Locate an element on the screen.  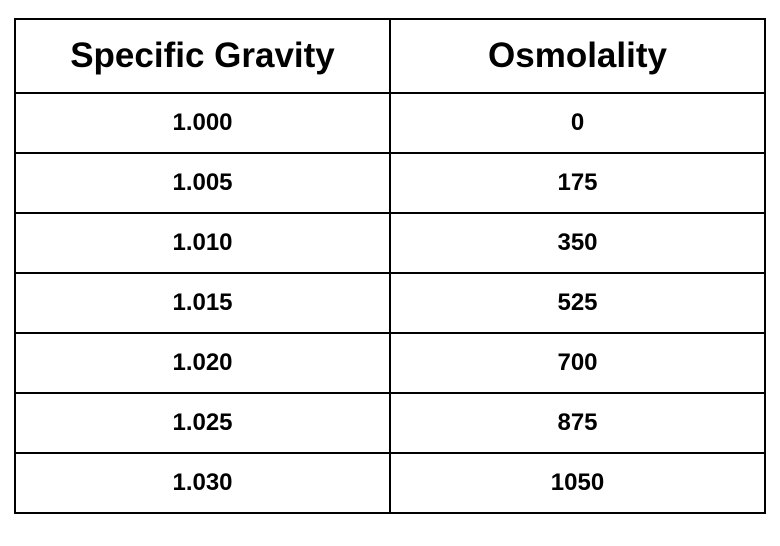
table-row: 1.020 700 is located at coordinates (390, 363).